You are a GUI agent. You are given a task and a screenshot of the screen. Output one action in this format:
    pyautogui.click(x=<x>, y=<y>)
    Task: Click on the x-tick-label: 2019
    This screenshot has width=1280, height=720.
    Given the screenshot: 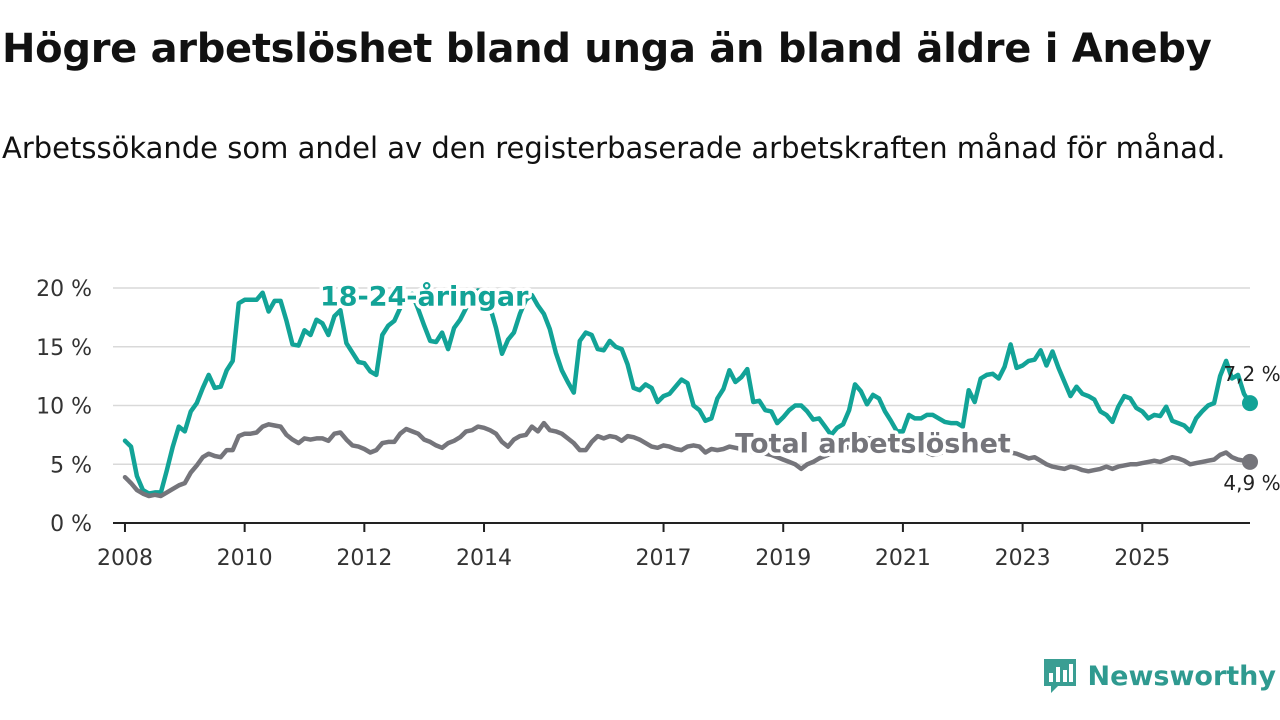 What is the action you would take?
    pyautogui.click(x=783, y=558)
    